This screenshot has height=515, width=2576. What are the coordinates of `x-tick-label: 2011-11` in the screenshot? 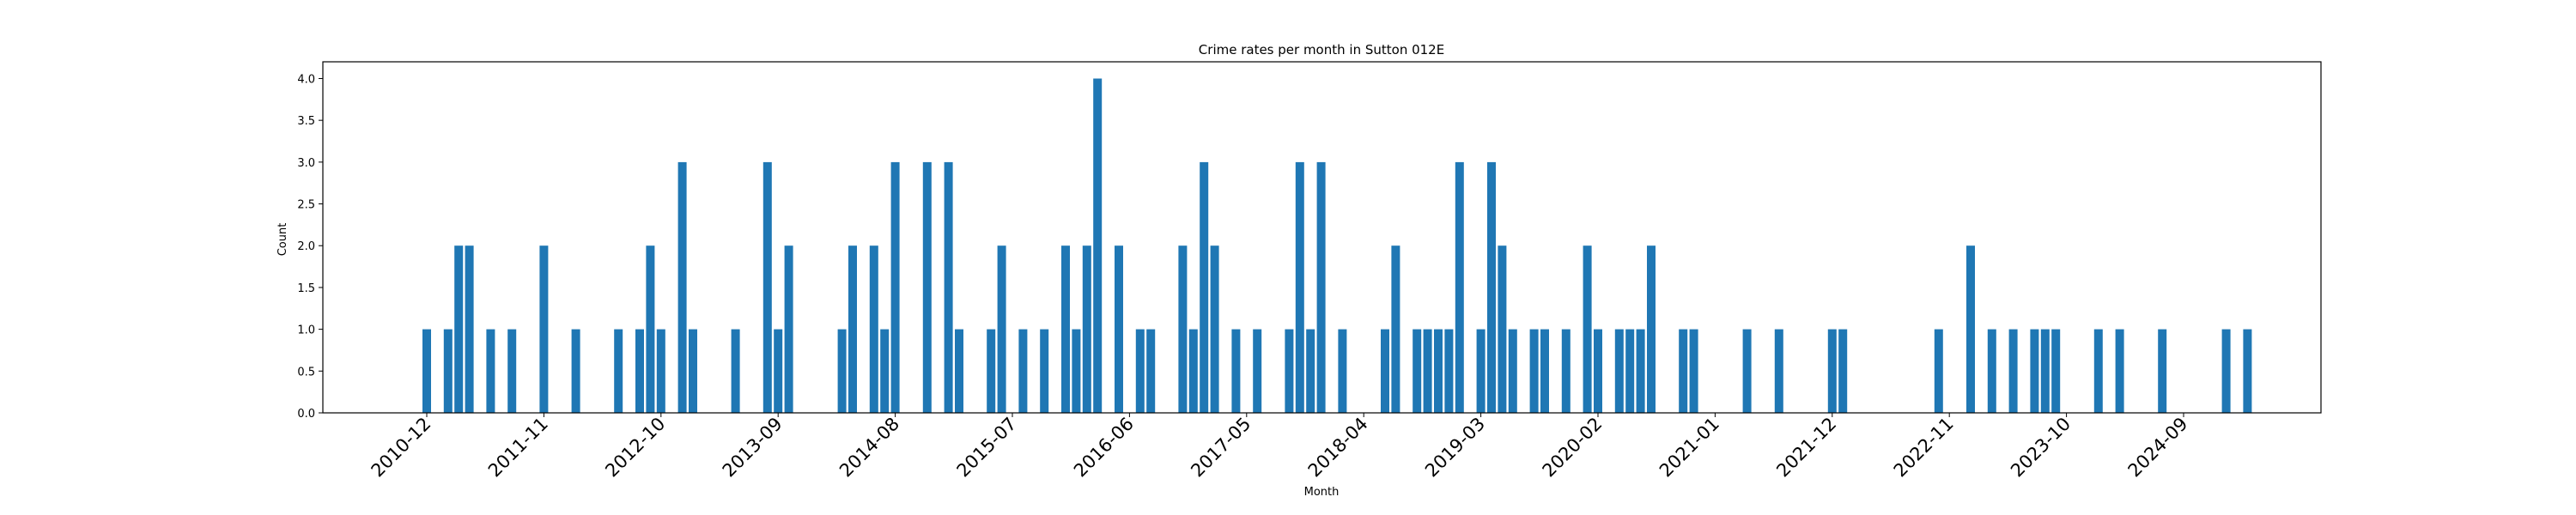 It's located at (518, 448).